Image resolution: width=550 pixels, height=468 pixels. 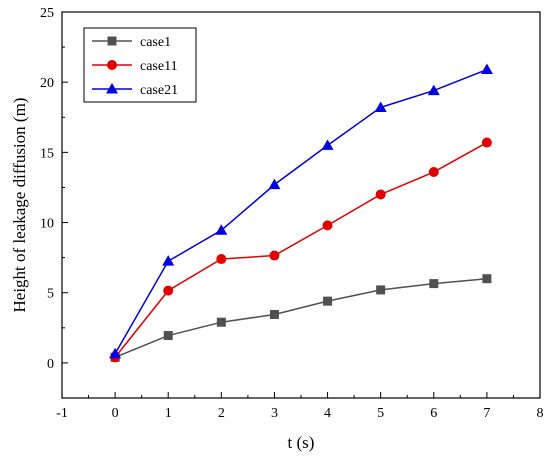 What do you see at coordinates (135, 90) in the screenshot?
I see `legend-item-case21: case21` at bounding box center [135, 90].